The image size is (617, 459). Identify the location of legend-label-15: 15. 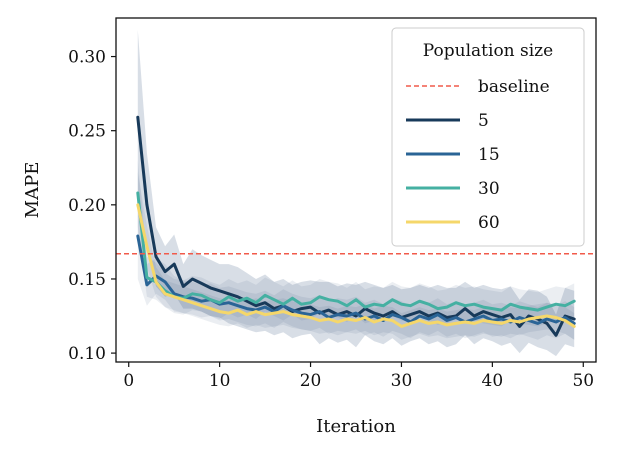
(489, 155).